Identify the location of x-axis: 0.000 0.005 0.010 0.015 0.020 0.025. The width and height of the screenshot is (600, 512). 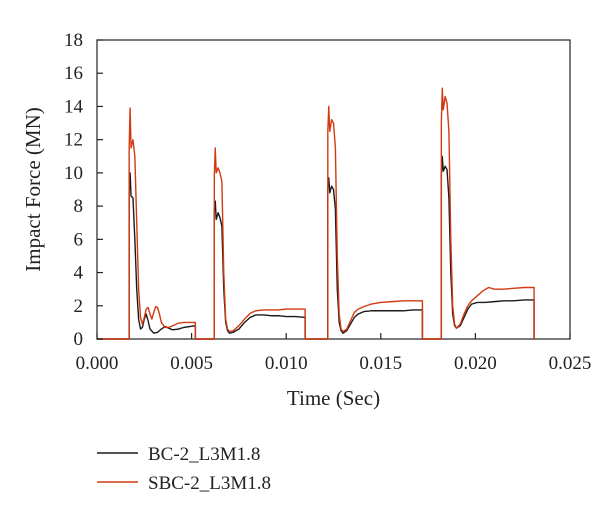
(334, 353).